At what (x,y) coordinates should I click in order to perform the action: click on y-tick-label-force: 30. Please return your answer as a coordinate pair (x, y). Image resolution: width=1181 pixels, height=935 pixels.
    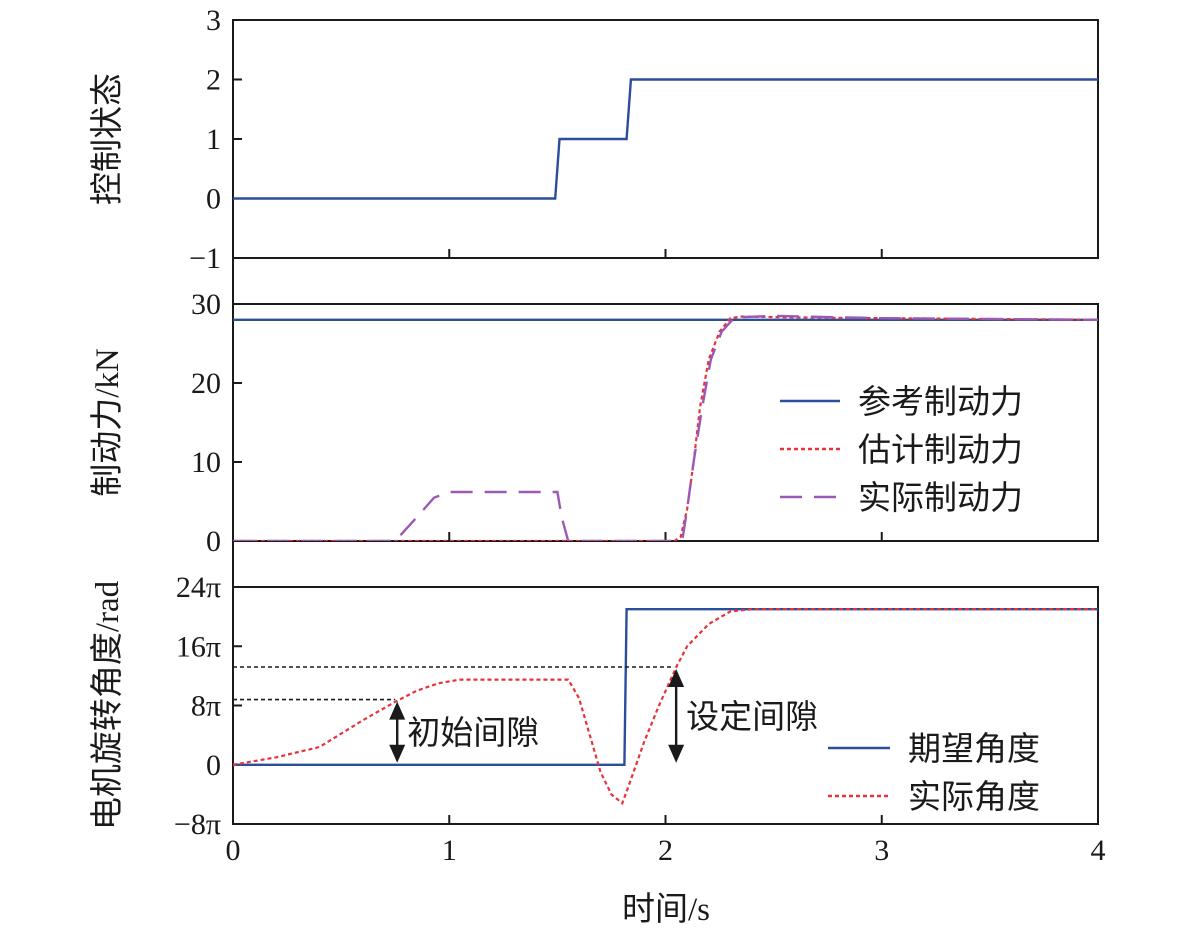
    Looking at the image, I should click on (206, 304).